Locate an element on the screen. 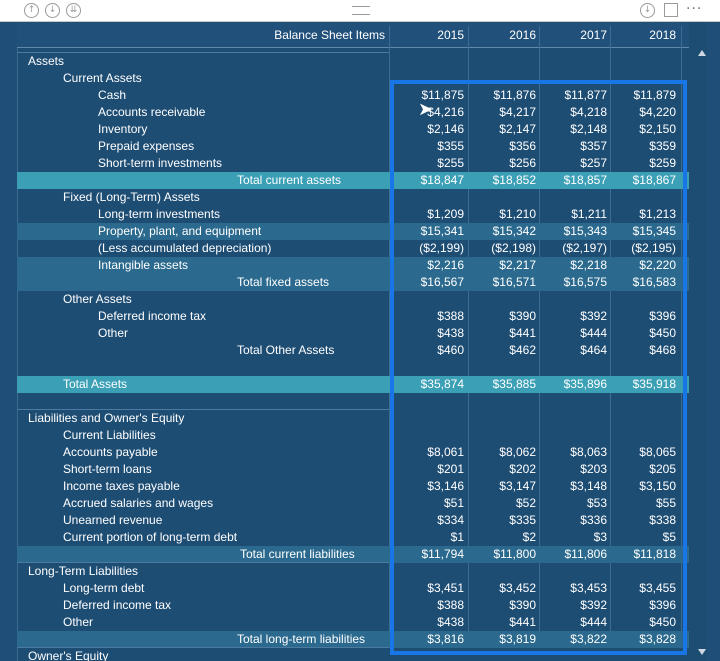  table-row: Total Assets $35,874 $35,885 $35,896 $35,918 is located at coordinates (353, 384).